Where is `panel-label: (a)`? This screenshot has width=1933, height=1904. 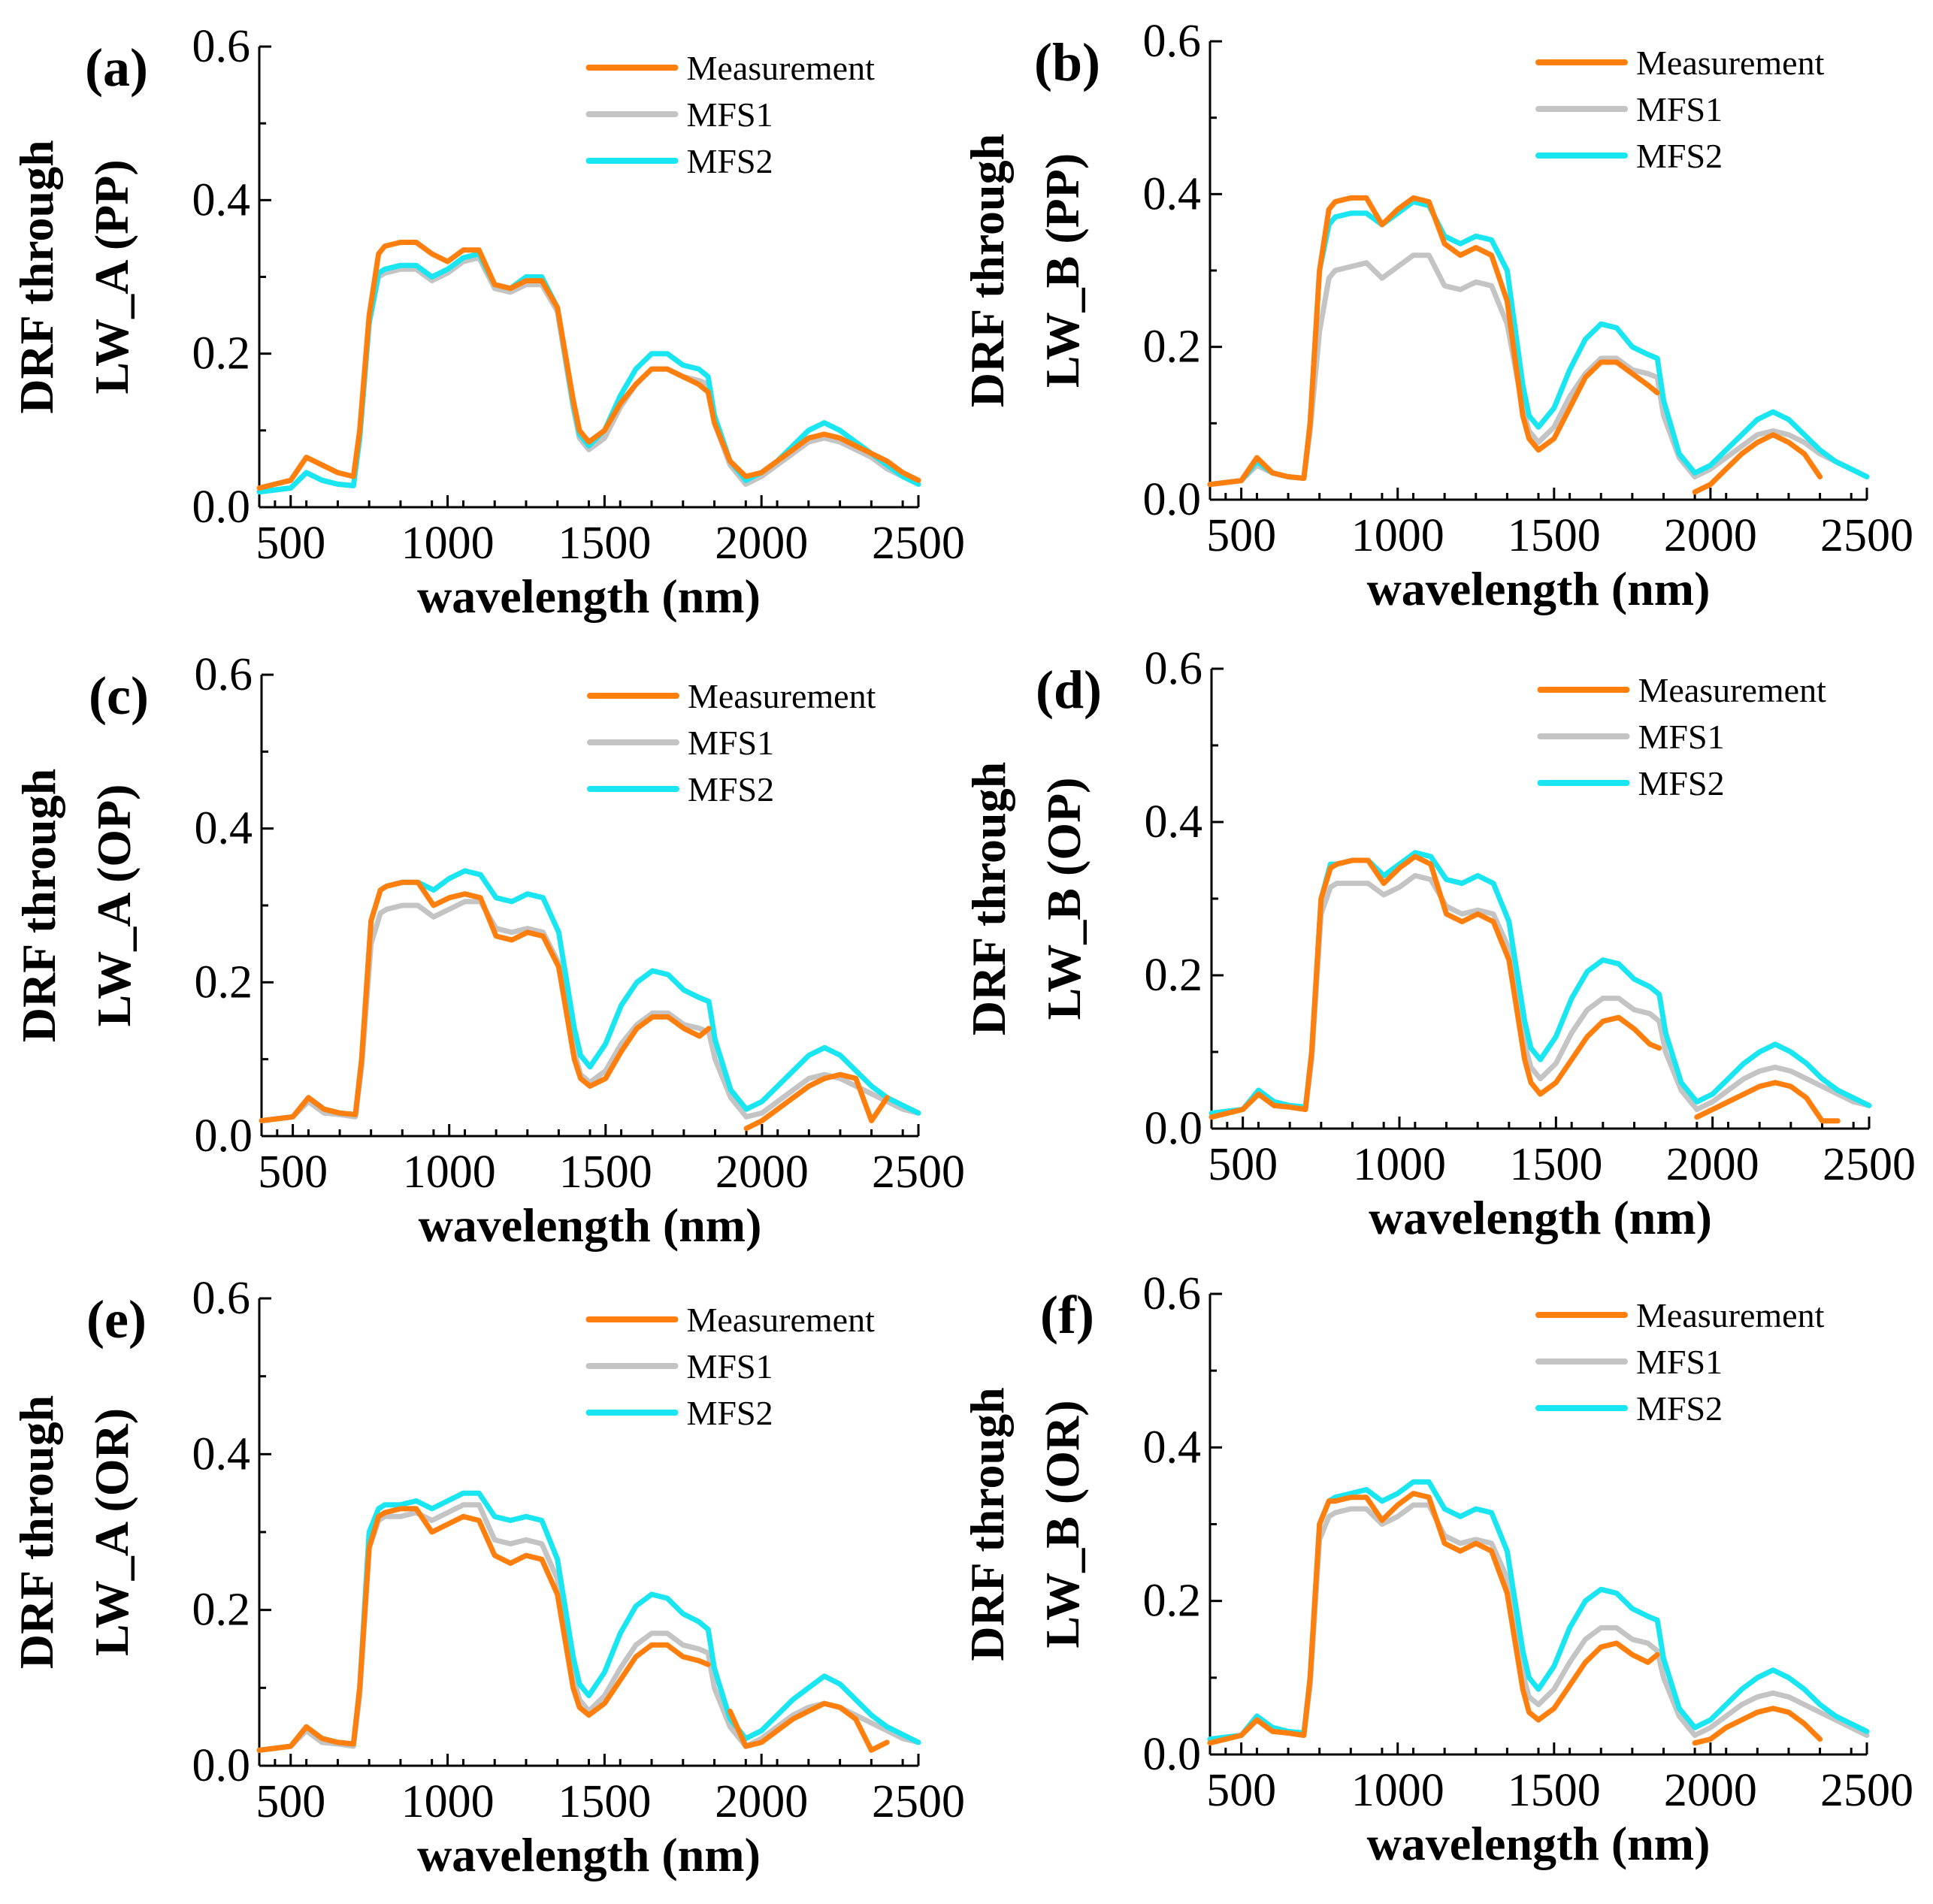 panel-label: (a) is located at coordinates (116, 68).